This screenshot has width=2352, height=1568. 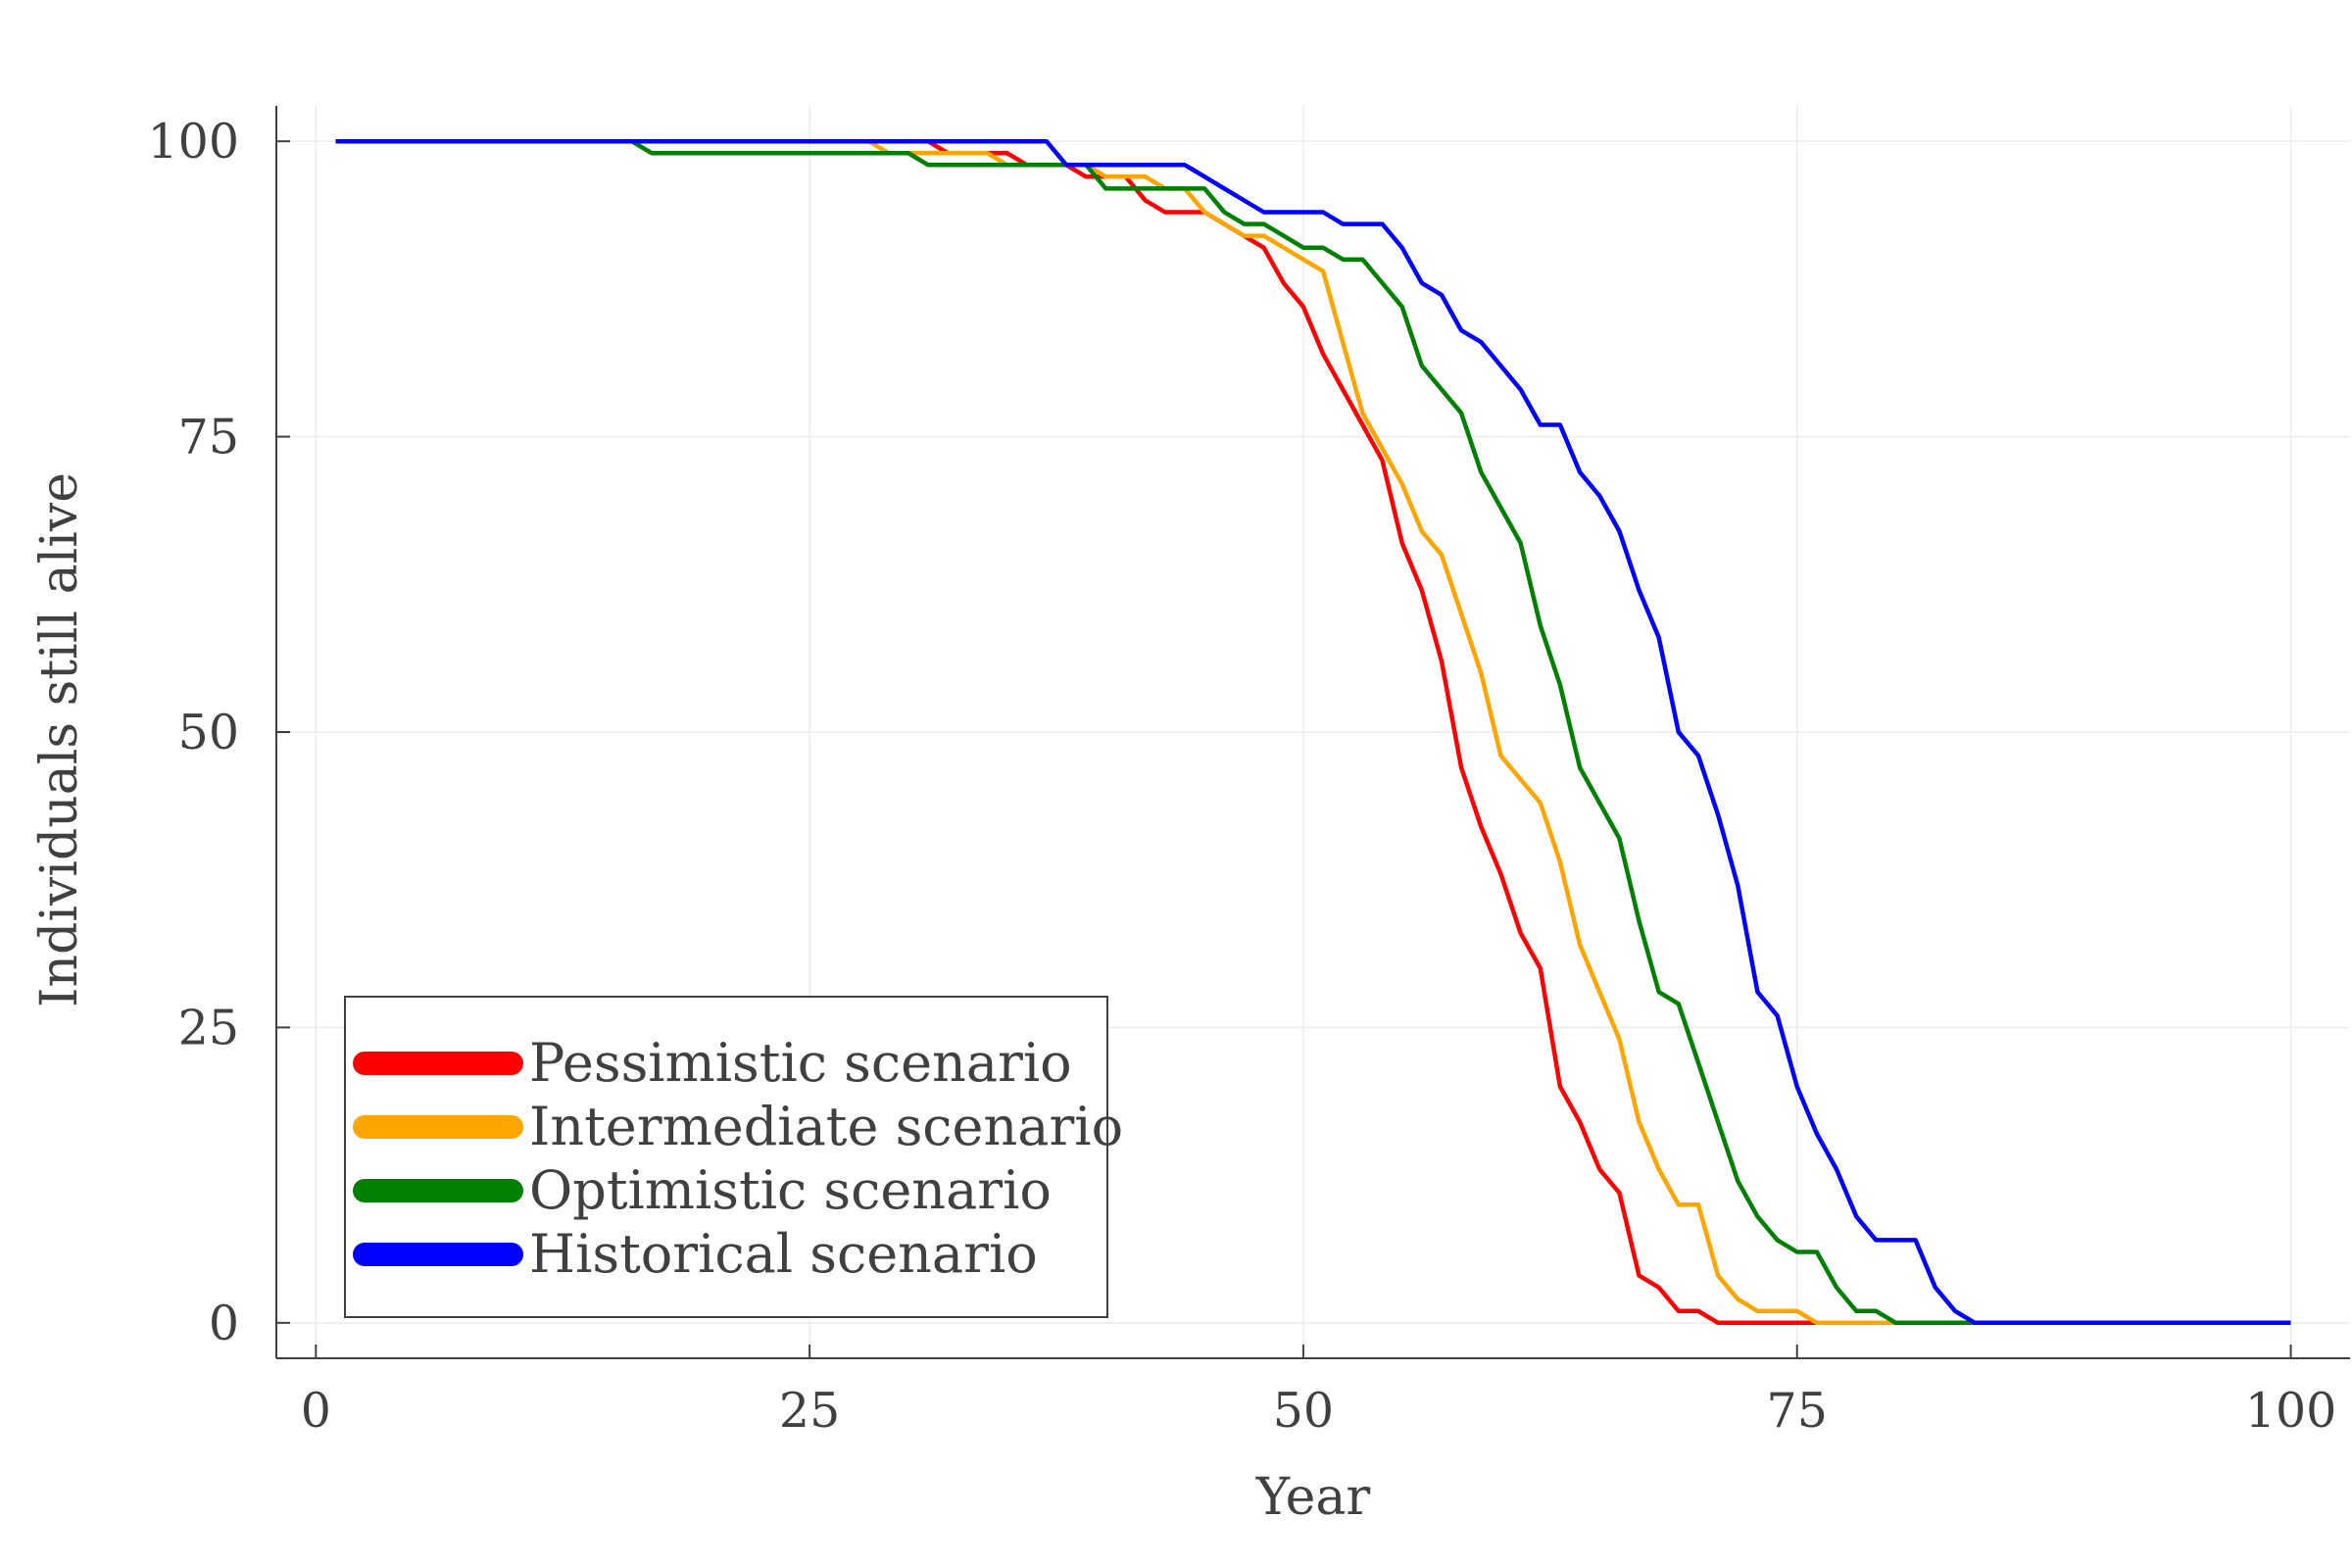 I want to click on x-tick-label: 50, so click(x=1303, y=1411).